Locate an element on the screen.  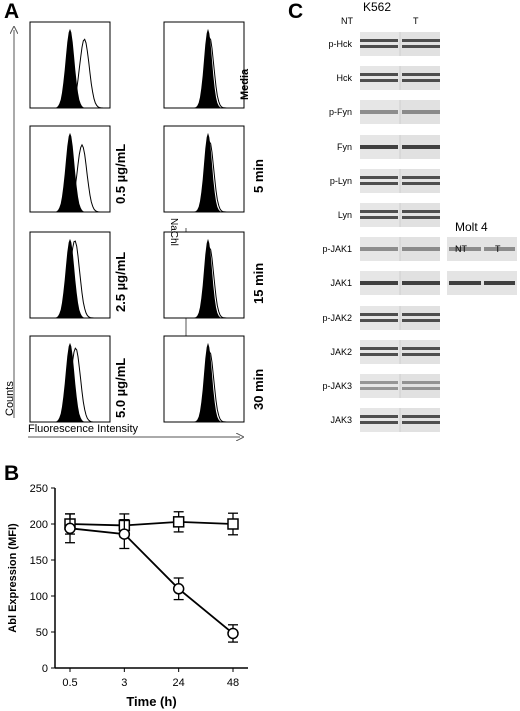
x-tick-label-0.5: 0.5 is located at coordinates (69, 683).